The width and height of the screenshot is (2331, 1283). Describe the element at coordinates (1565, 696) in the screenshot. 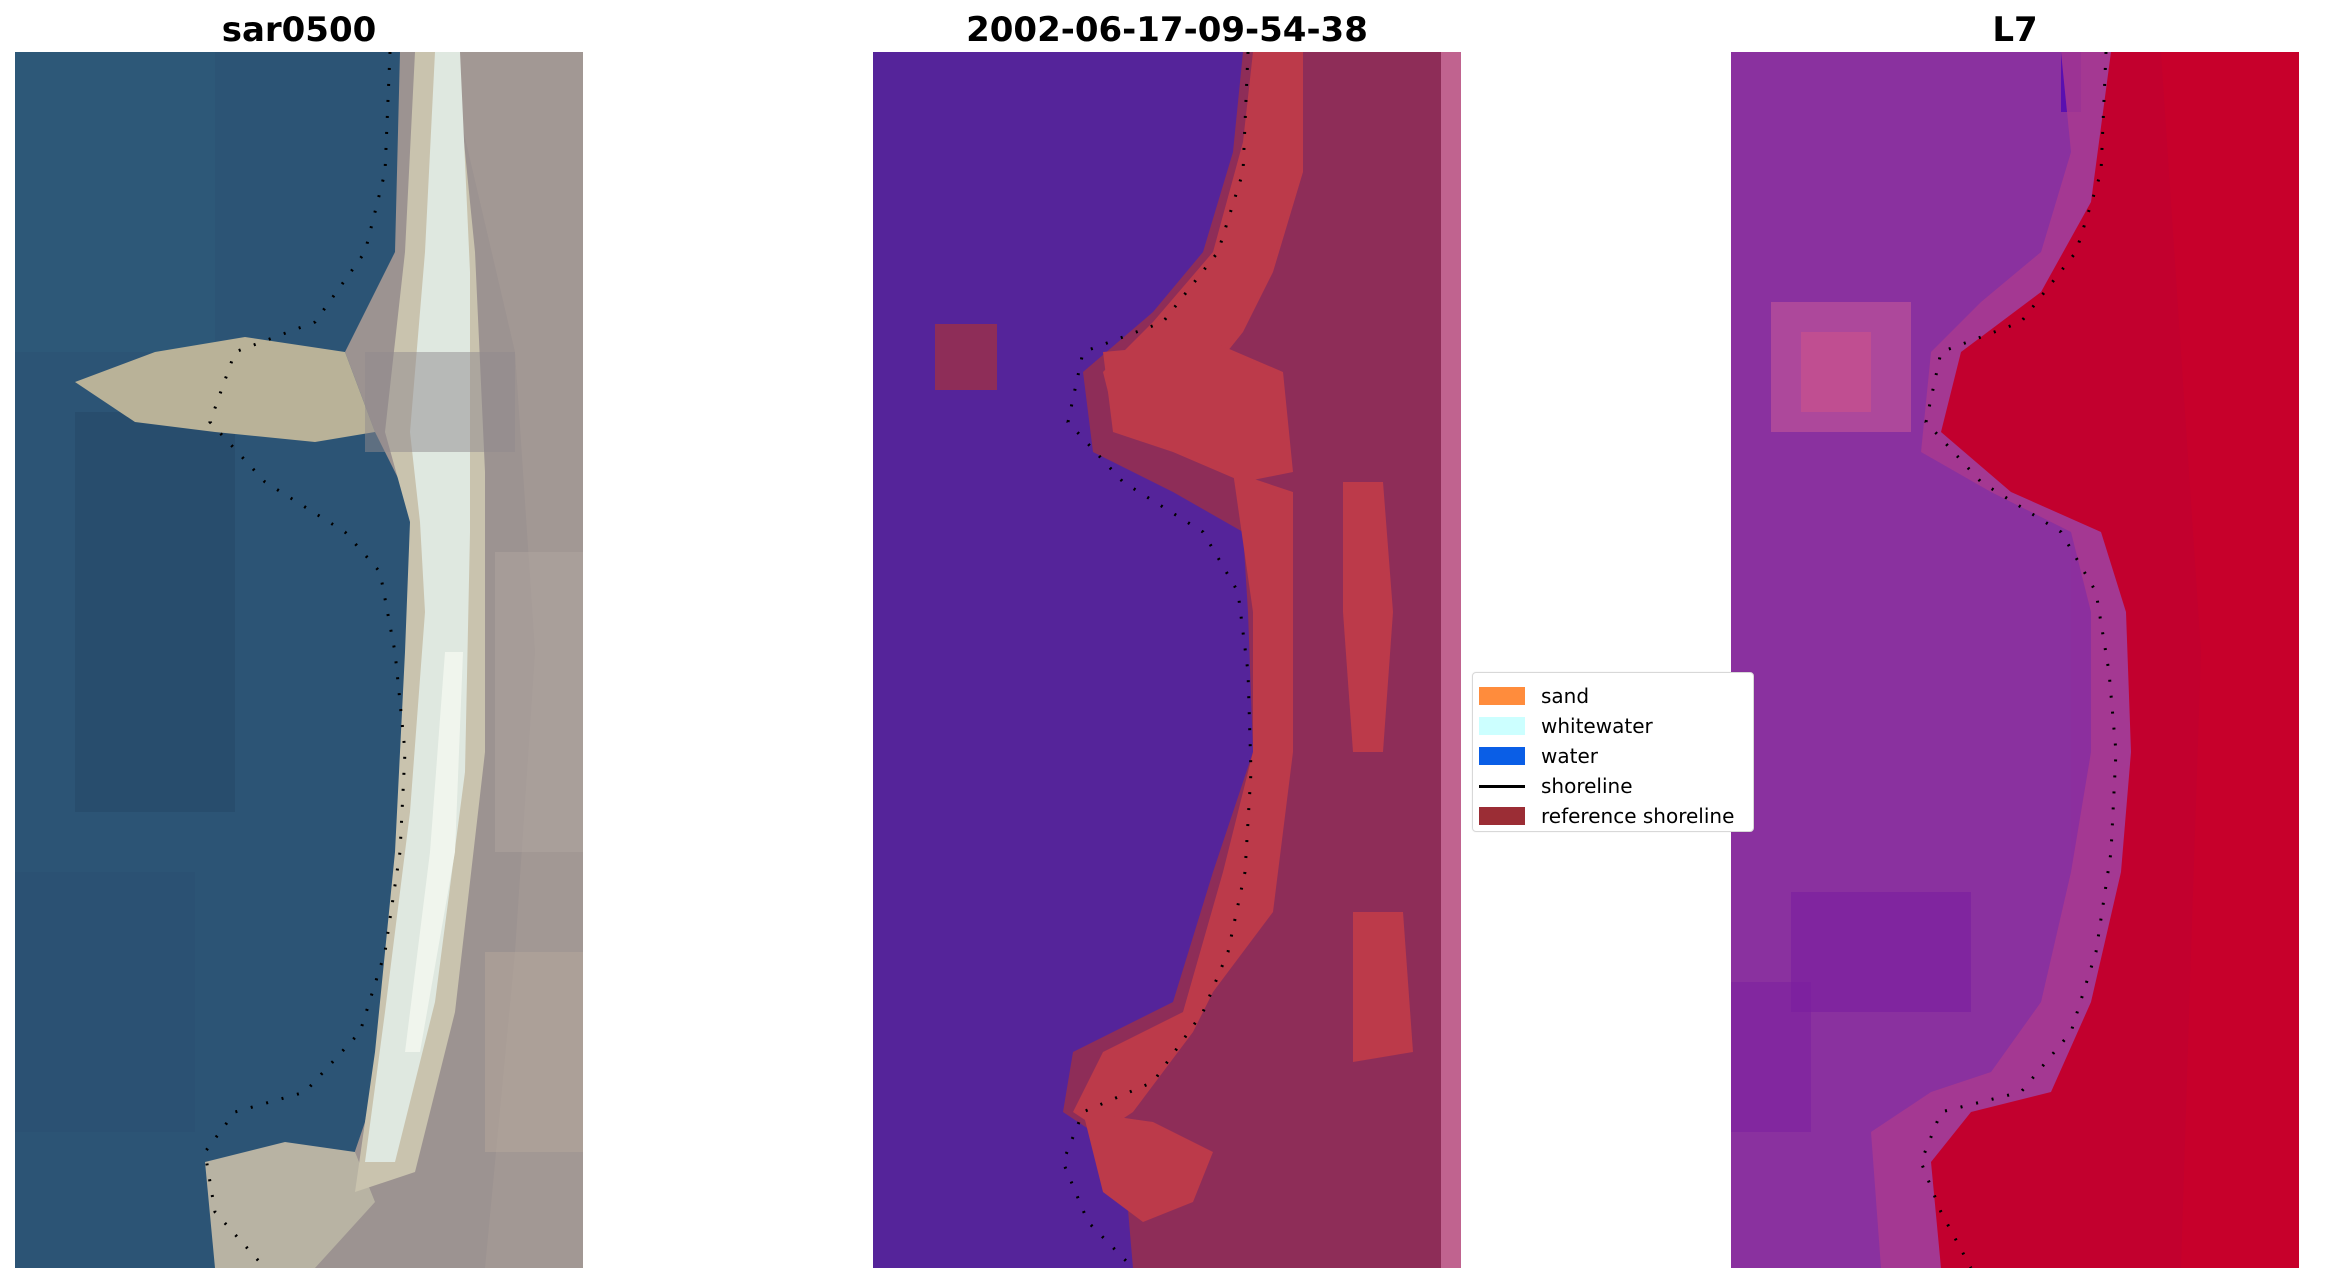

I see `legend-label-sand: sand` at that location.